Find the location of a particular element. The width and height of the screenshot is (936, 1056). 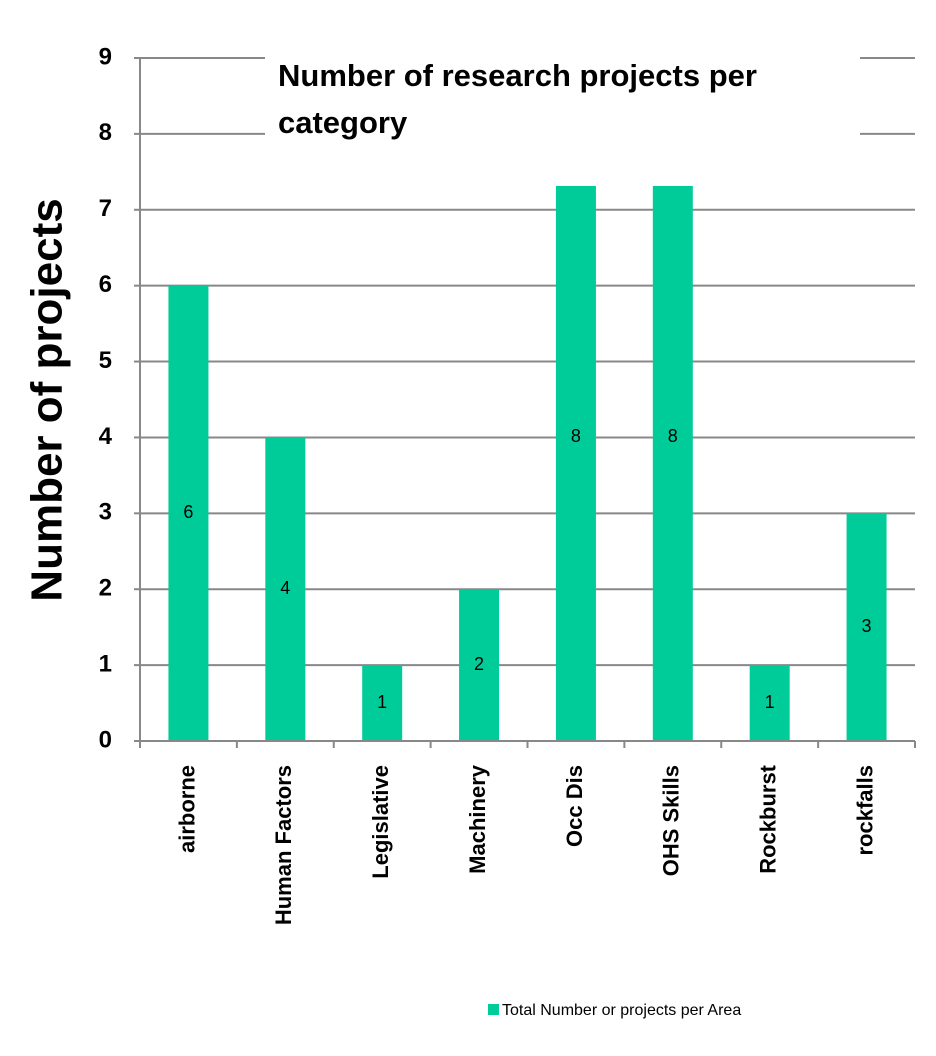

data-label: 6 is located at coordinates (188, 512).